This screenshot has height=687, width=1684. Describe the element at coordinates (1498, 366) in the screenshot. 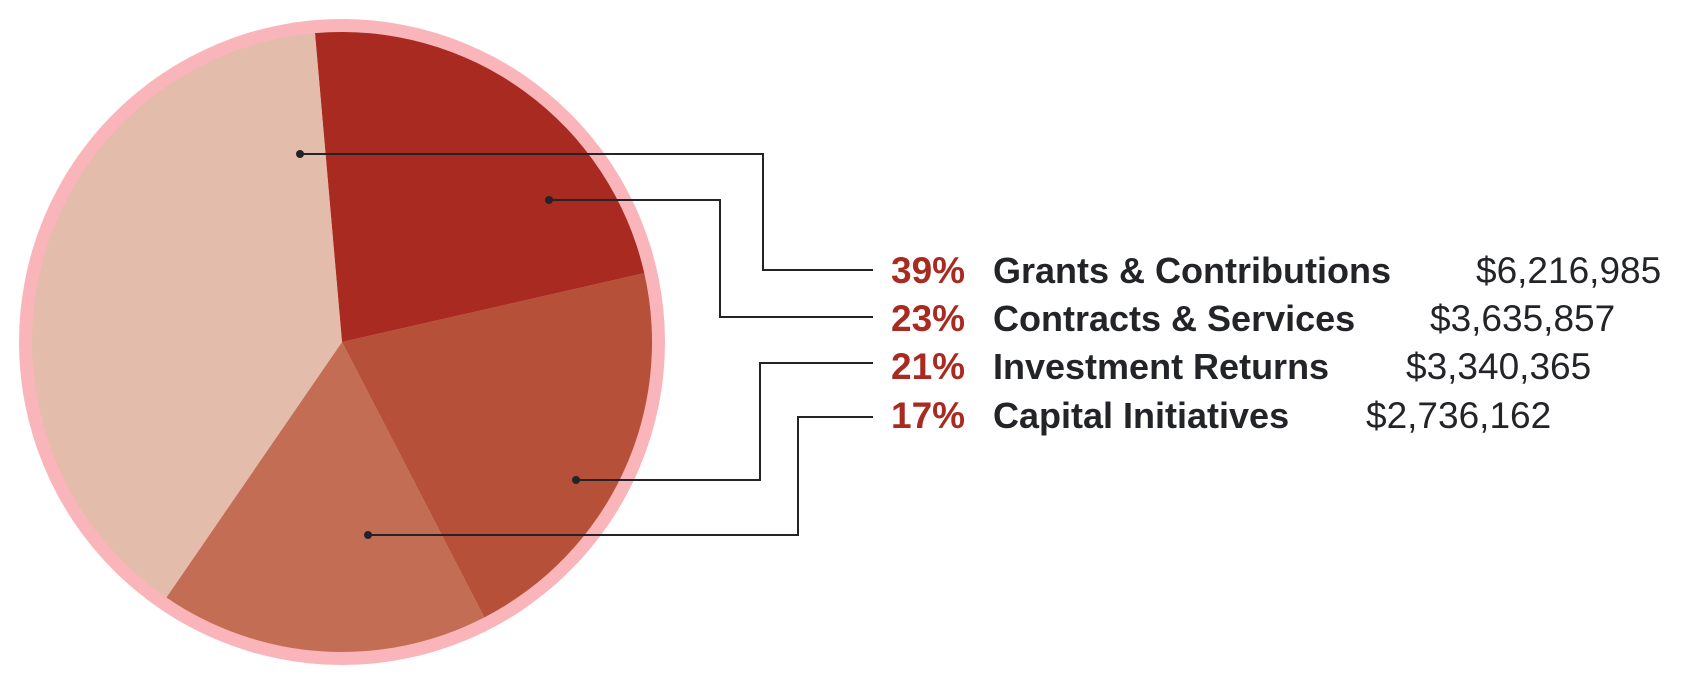

I see `legend-amount: $3,340,365` at that location.